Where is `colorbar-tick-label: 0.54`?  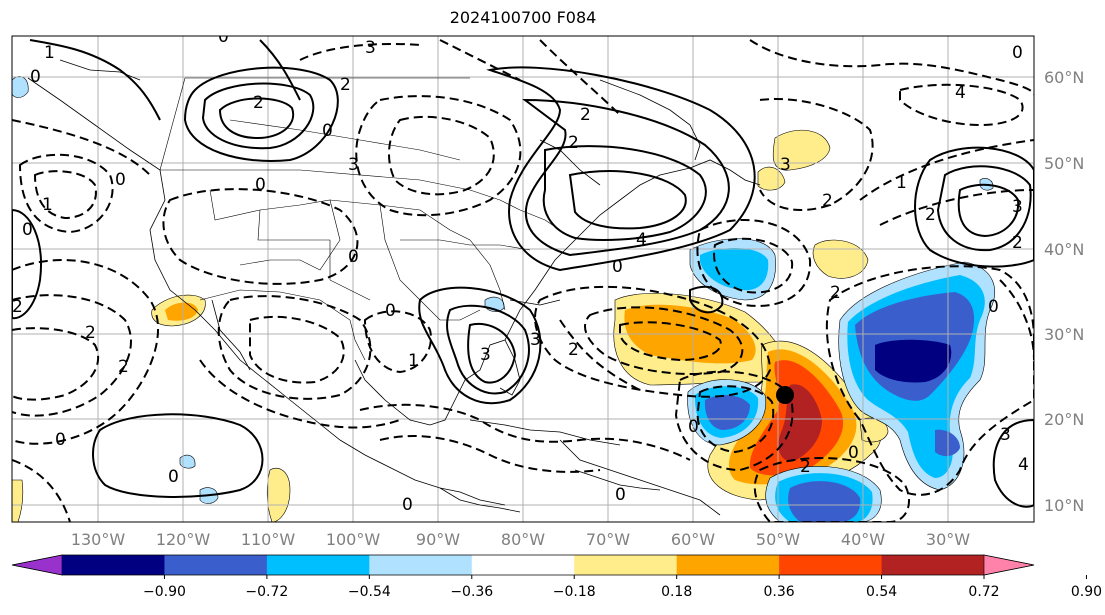
colorbar-tick-label: 0.54 is located at coordinates (881, 592).